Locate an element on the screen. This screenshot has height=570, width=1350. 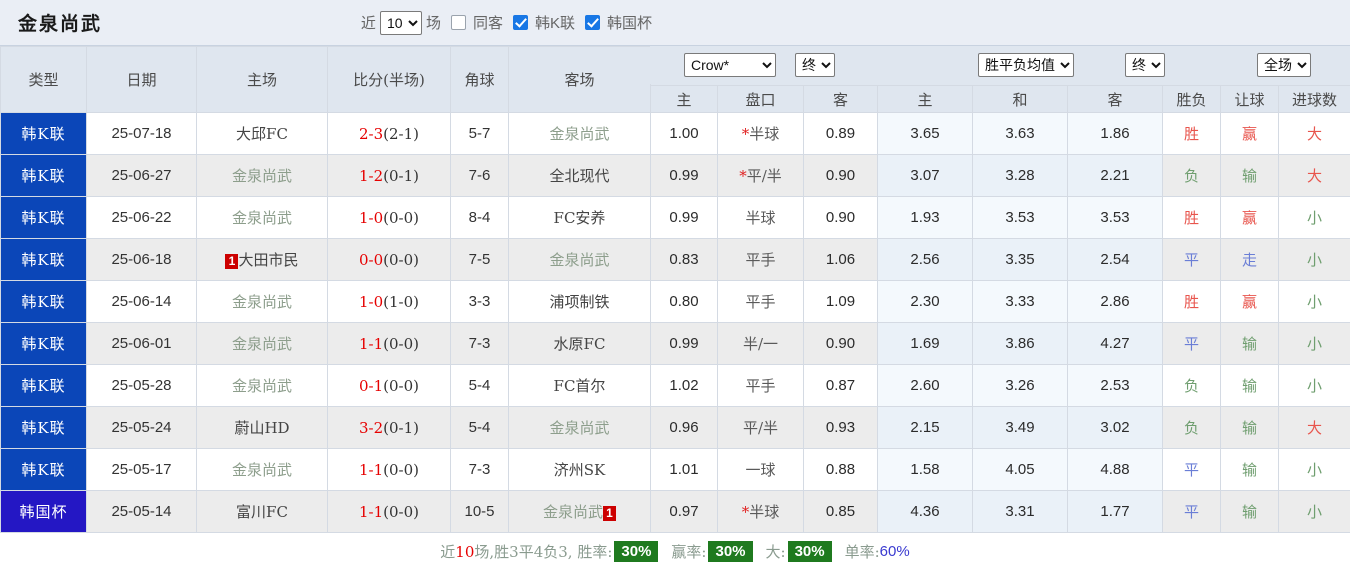
col-header-result-wdl: 胜负 is located at coordinates (1192, 99).